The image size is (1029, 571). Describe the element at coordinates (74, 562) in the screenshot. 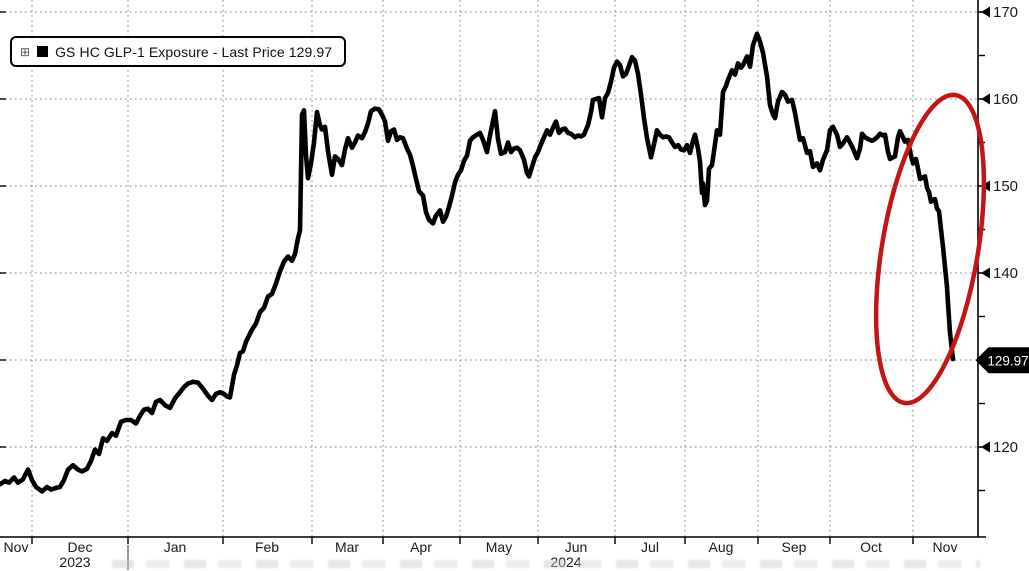

I see `year-label-0: 2023` at that location.